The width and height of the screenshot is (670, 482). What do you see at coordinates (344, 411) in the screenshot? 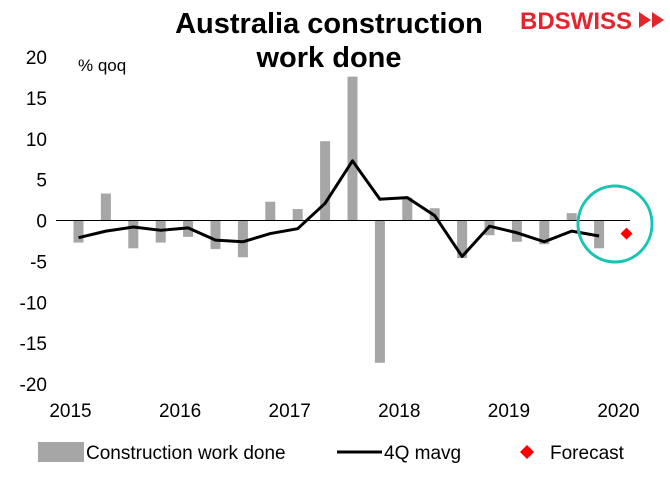
I see `x-axis: 2015 2016 2017 2018 2019 2020` at bounding box center [344, 411].